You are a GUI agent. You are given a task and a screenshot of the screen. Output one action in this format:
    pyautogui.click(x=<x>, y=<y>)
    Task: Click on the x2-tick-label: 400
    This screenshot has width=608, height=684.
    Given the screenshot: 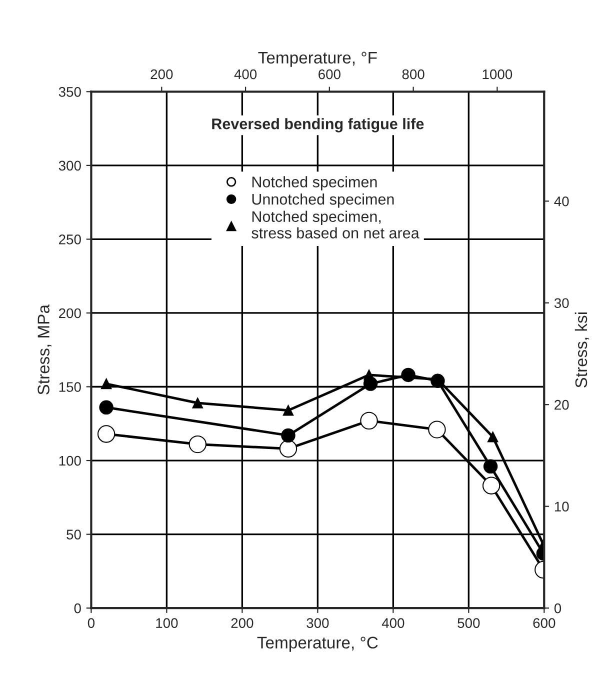 What is the action you would take?
    pyautogui.click(x=245, y=74)
    